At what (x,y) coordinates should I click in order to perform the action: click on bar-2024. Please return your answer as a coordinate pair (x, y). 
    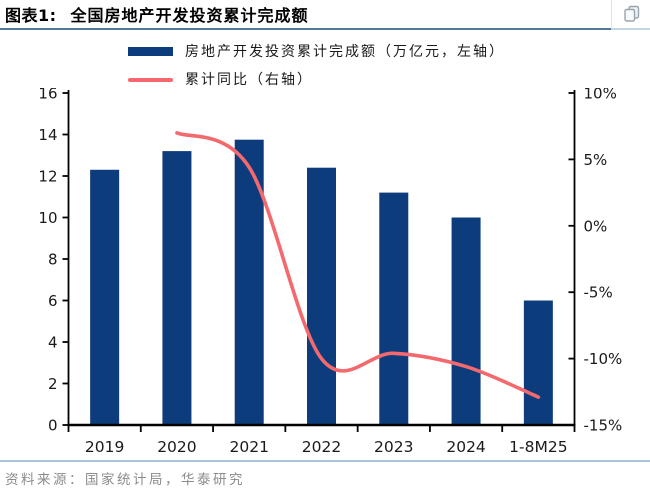
    Looking at the image, I should click on (466, 321).